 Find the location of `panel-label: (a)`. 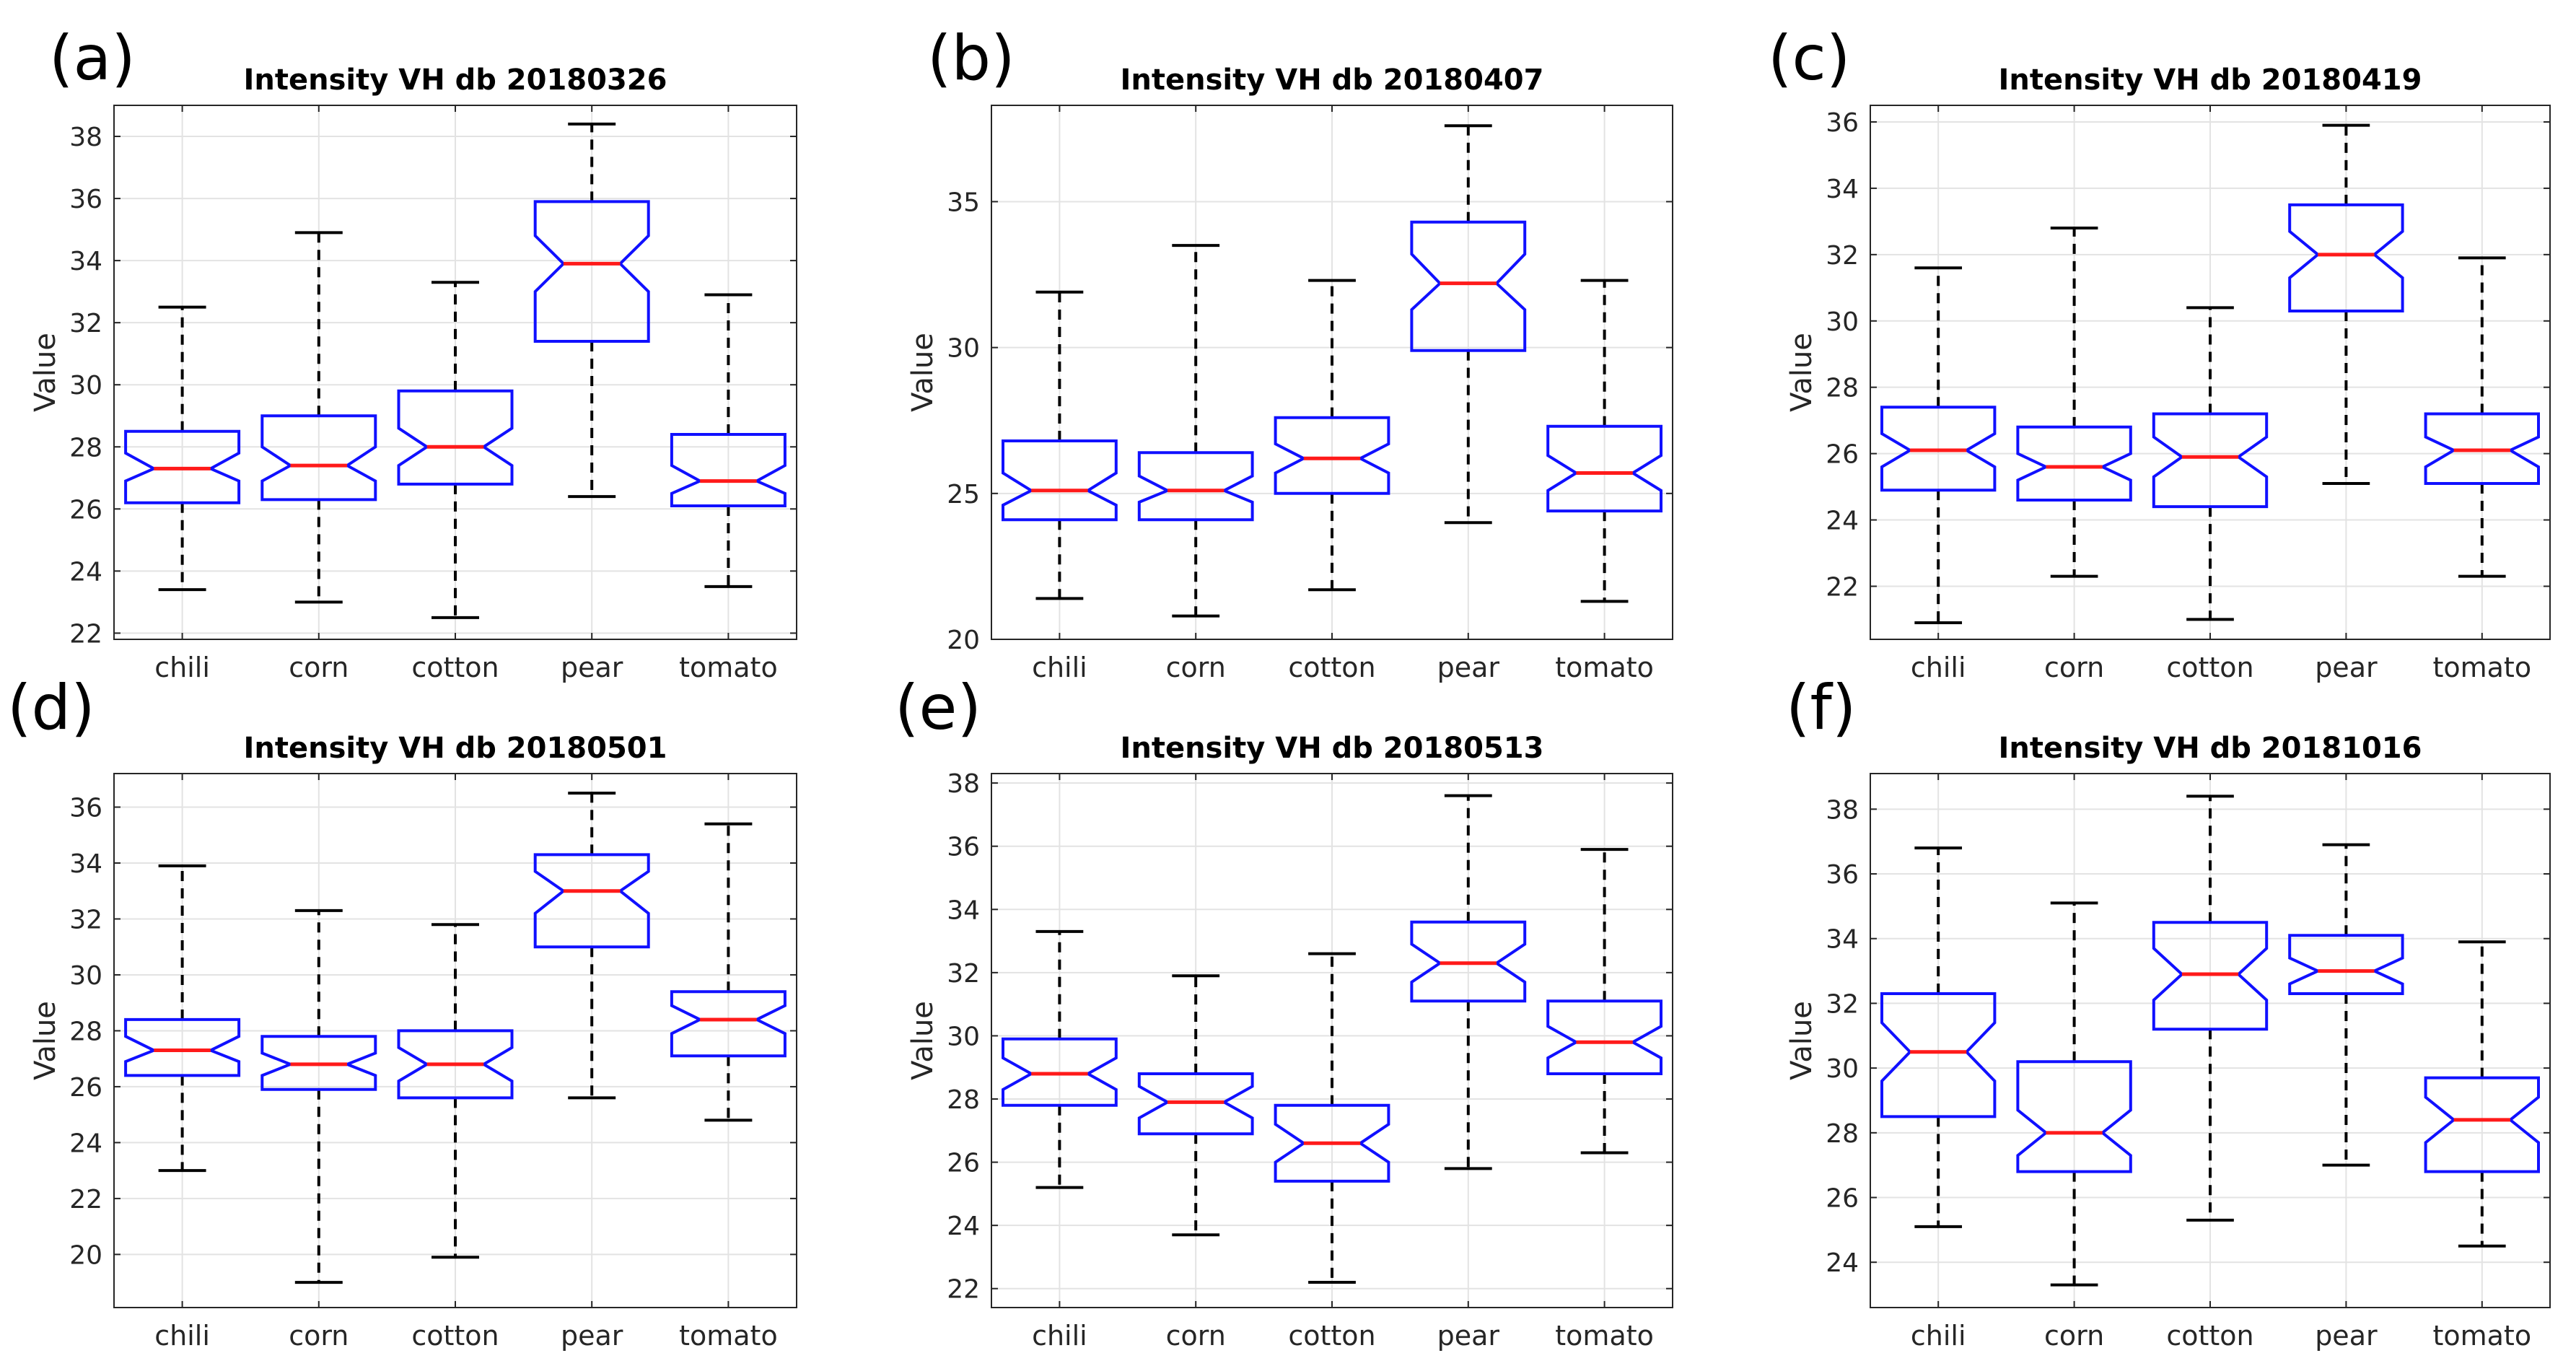

panel-label: (a) is located at coordinates (92, 58).